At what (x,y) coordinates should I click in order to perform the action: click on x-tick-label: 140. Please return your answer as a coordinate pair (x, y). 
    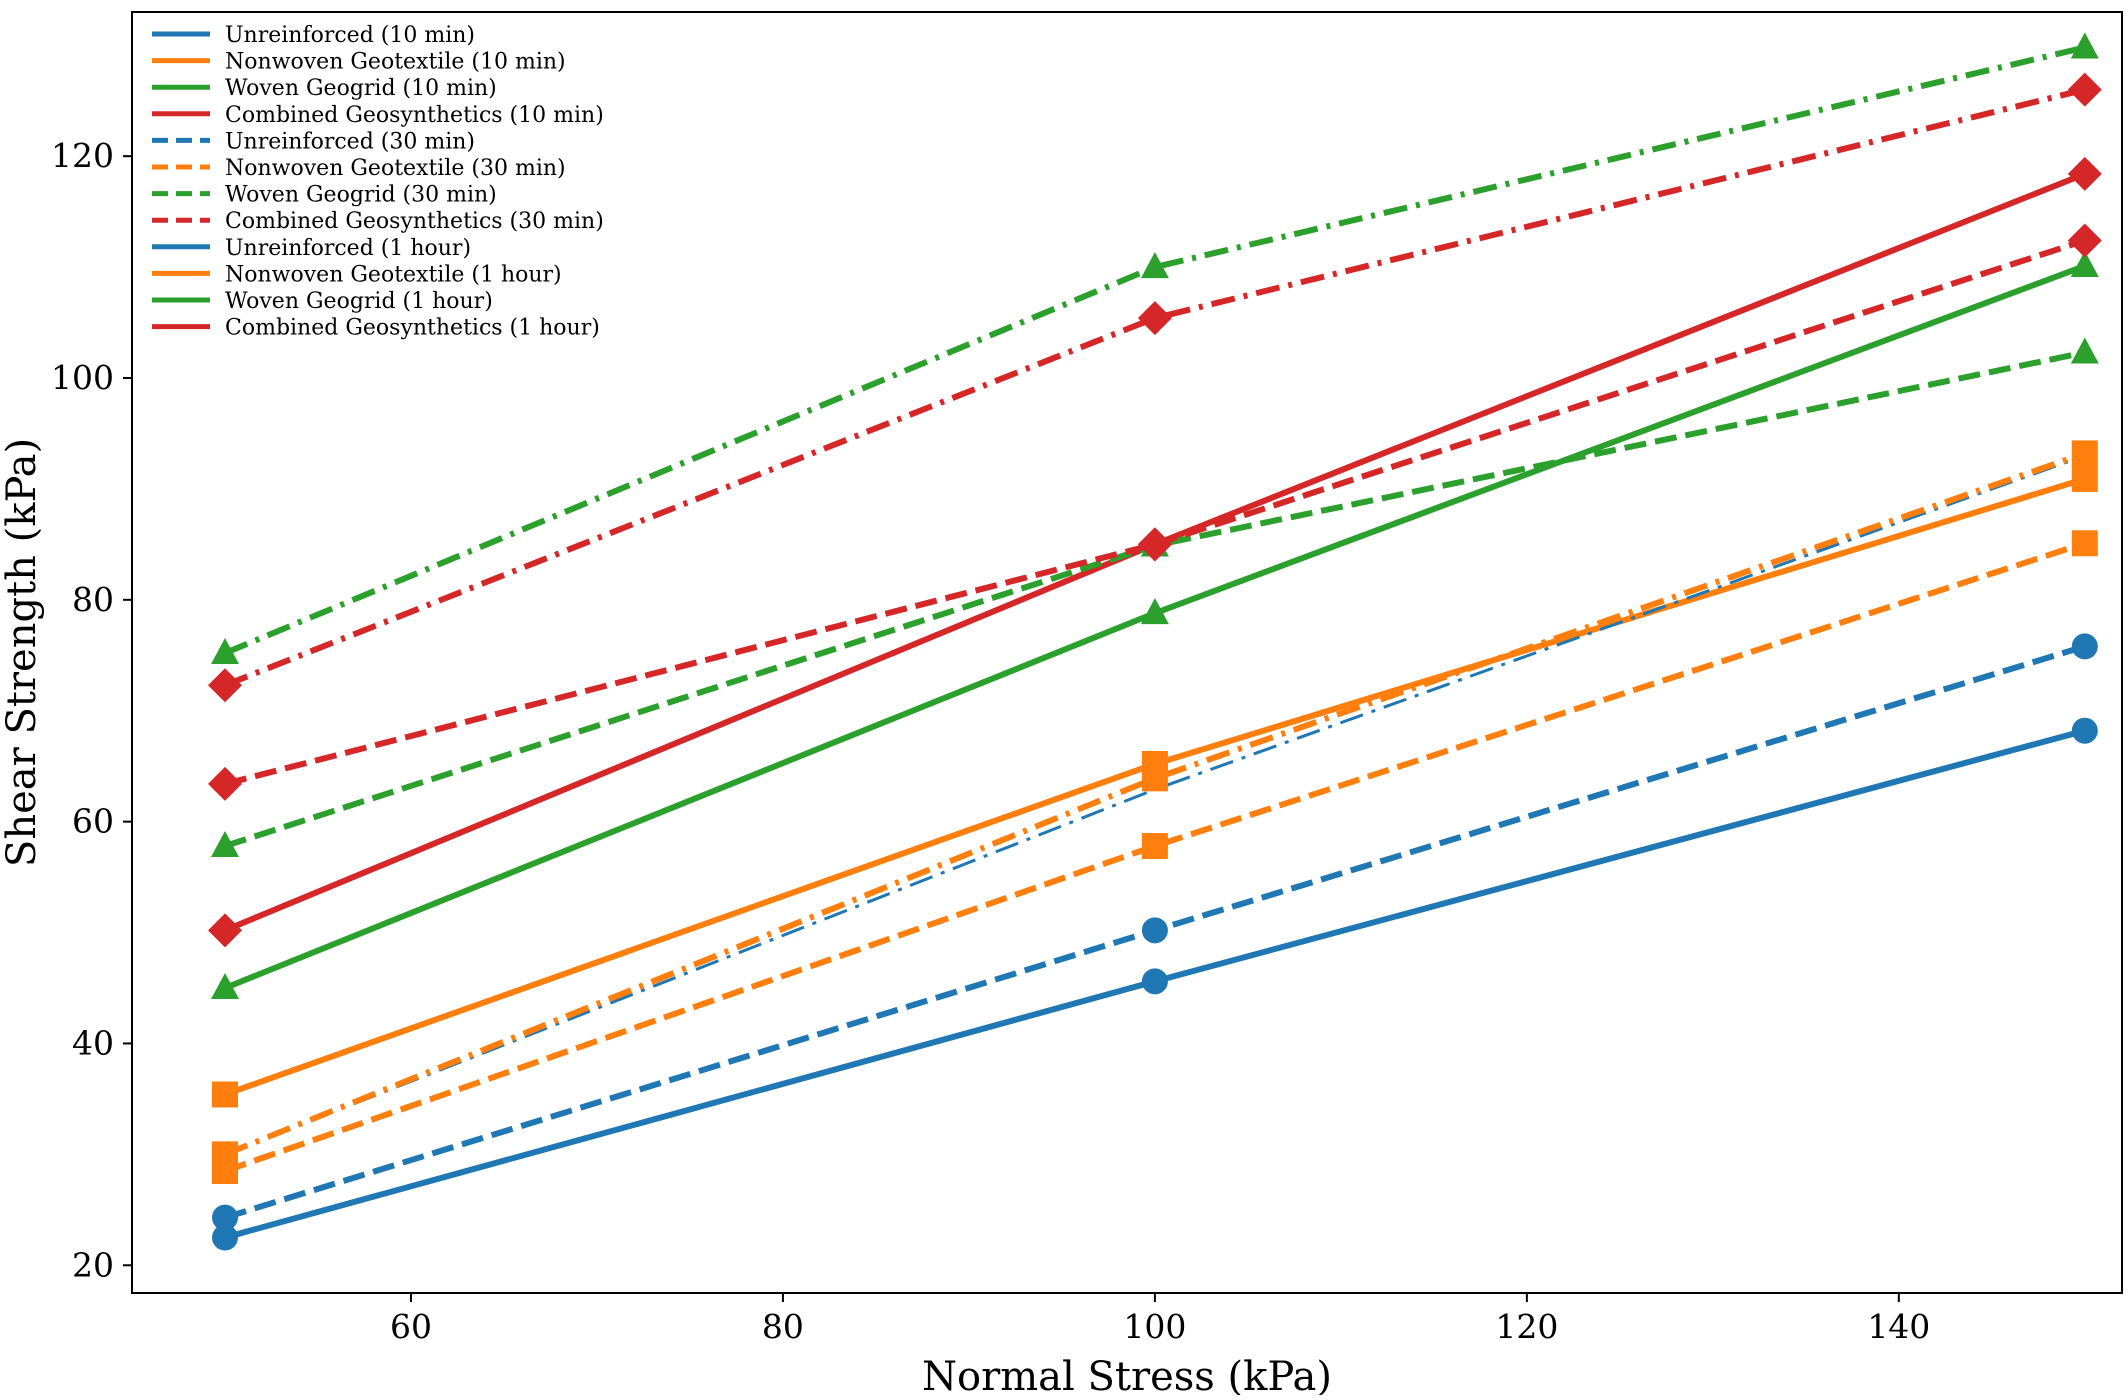
    Looking at the image, I should click on (1898, 1326).